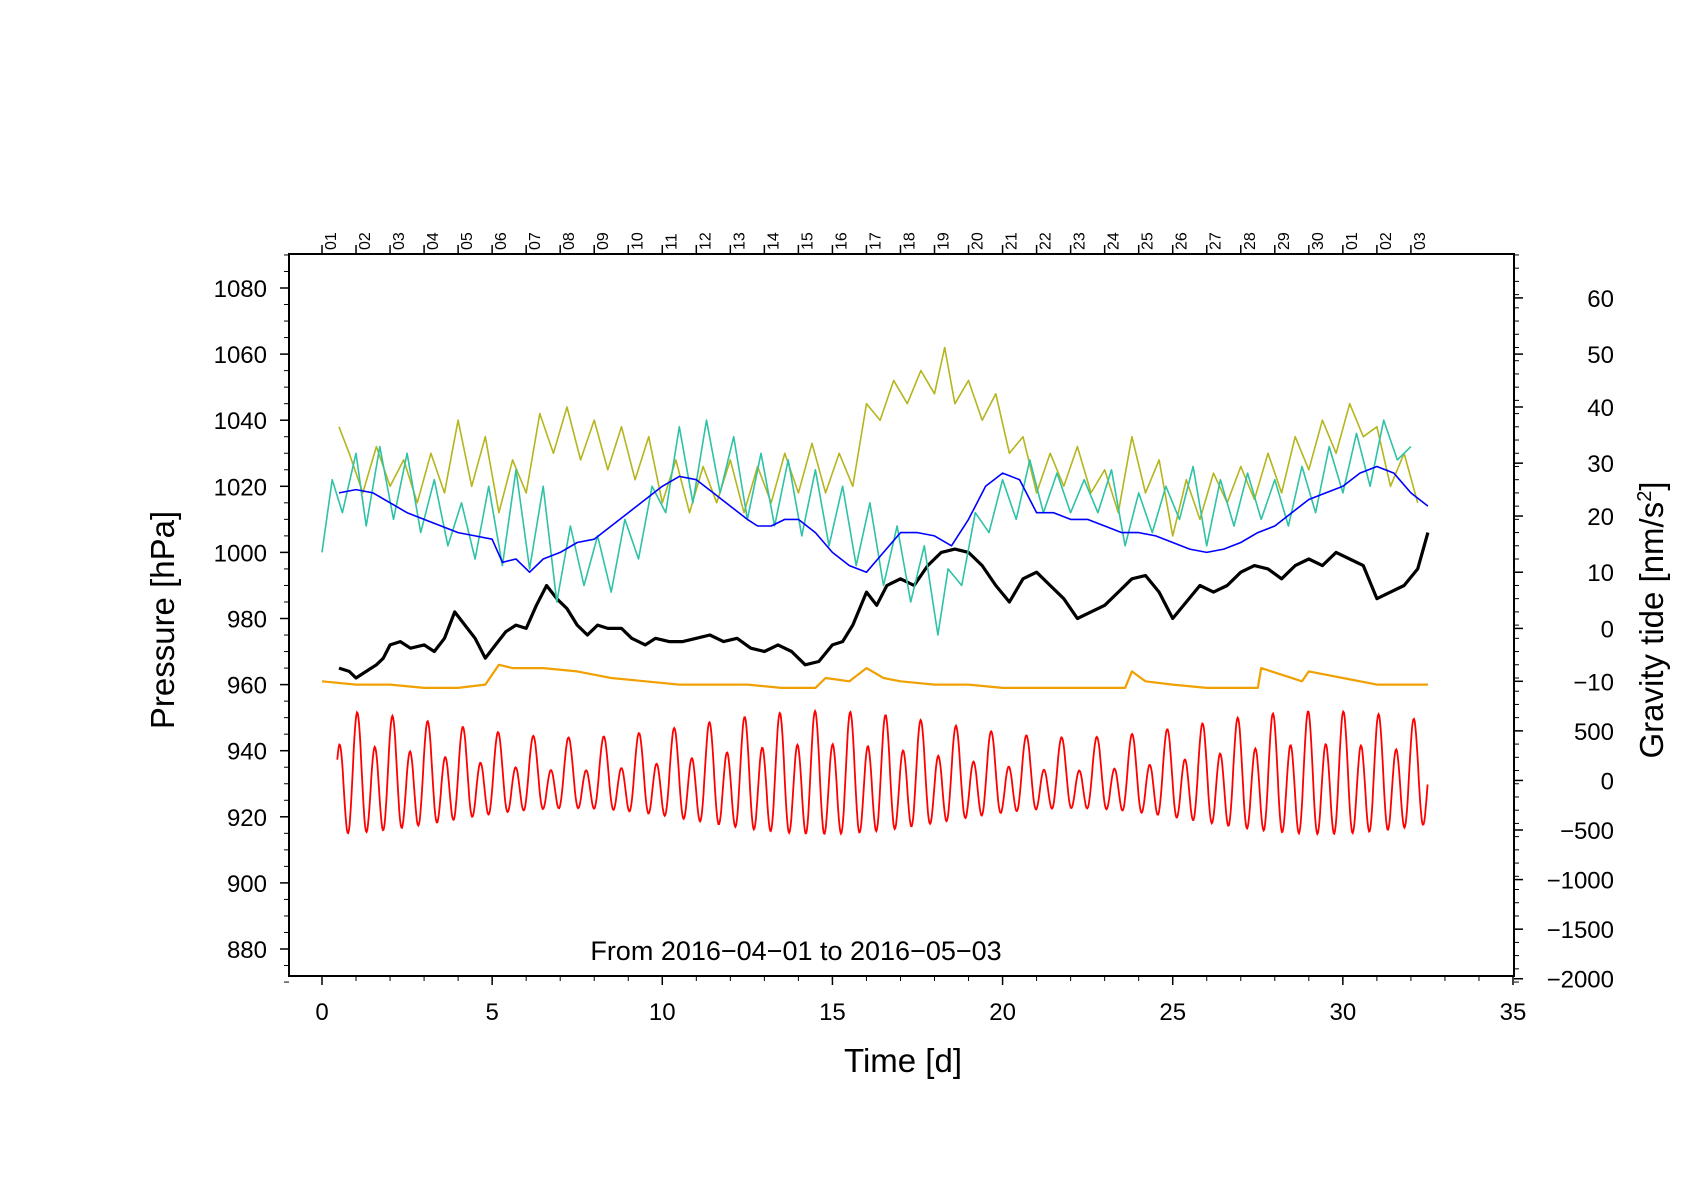 The height and width of the screenshot is (1190, 1684). I want to click on x-tick-label: 20, so click(1002, 1012).